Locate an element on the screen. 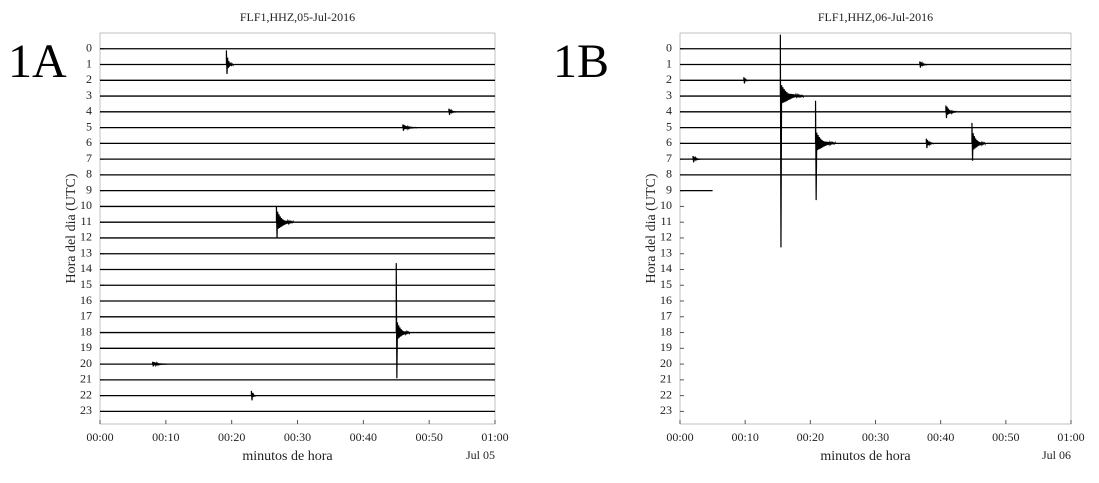  chart-title: FLF1,HHZ,06-Jul-2016 is located at coordinates (875, 17).